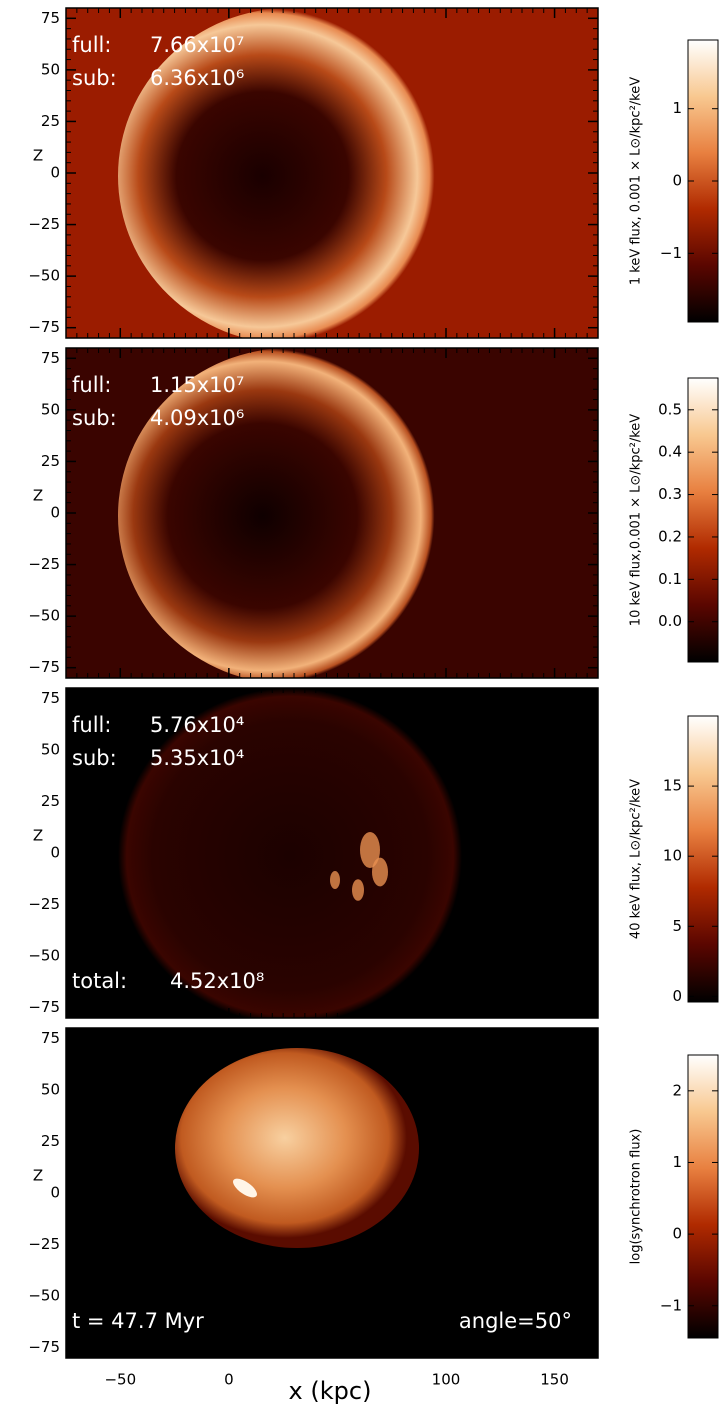  I want to click on annotation: 4.52x10⁸, so click(217, 981).